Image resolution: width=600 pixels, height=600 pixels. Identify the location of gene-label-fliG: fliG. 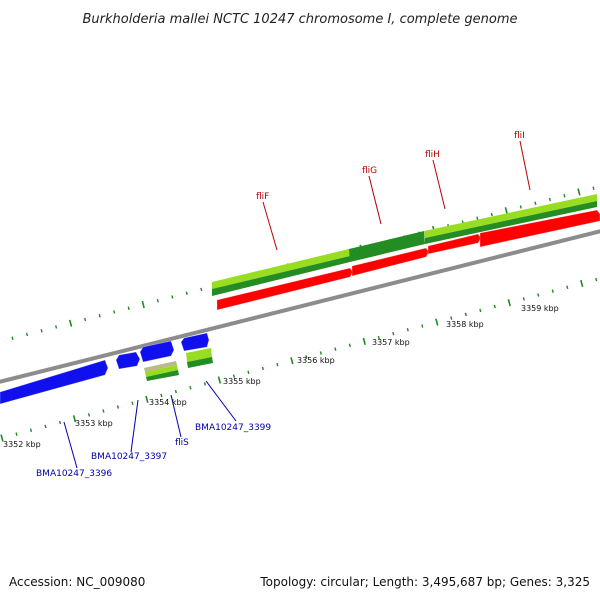
(369, 171).